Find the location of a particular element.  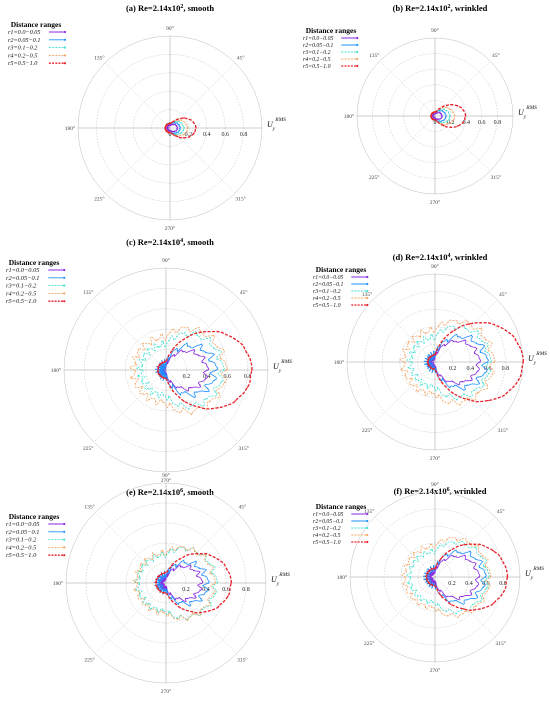

series-line-r3 is located at coordinates (180, 370).